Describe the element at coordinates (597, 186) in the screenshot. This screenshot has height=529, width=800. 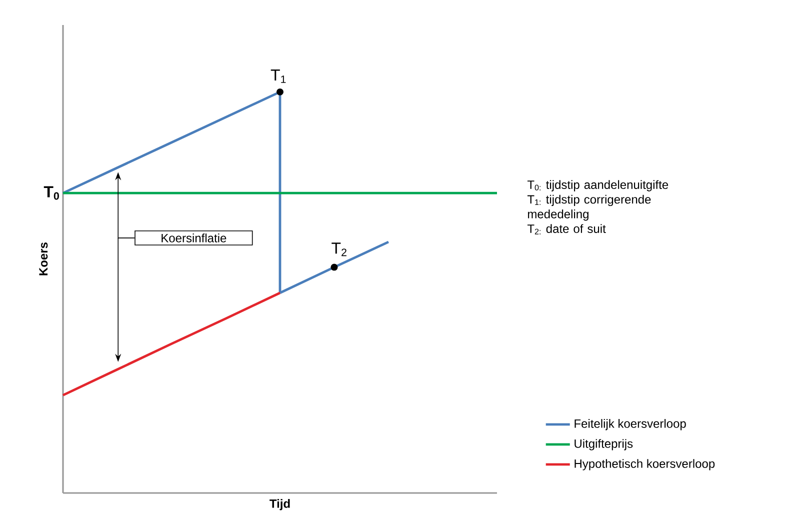
I see `text: T$_{0:}$ tijdstip aandelenuitgifte` at that location.